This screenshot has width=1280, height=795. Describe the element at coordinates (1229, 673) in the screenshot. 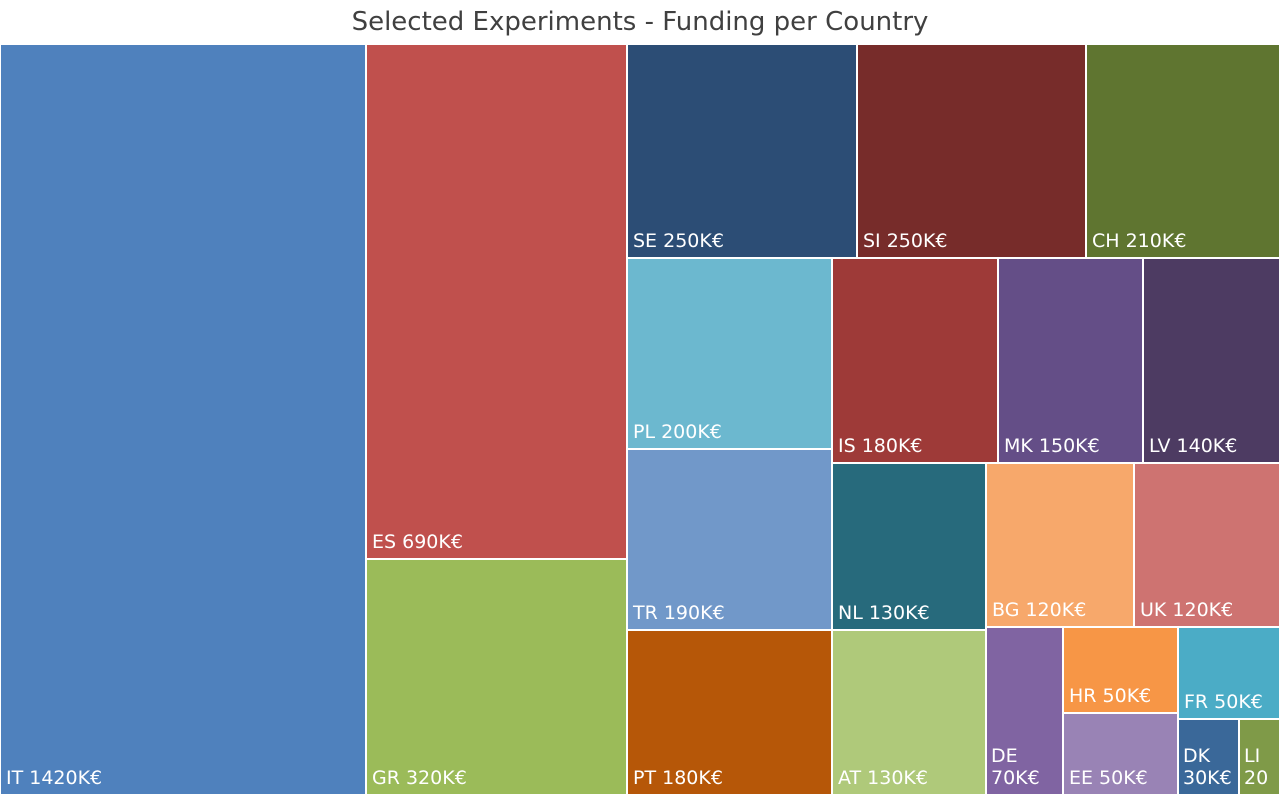

I see `treemap-tile-fr: FR 50K€` at that location.